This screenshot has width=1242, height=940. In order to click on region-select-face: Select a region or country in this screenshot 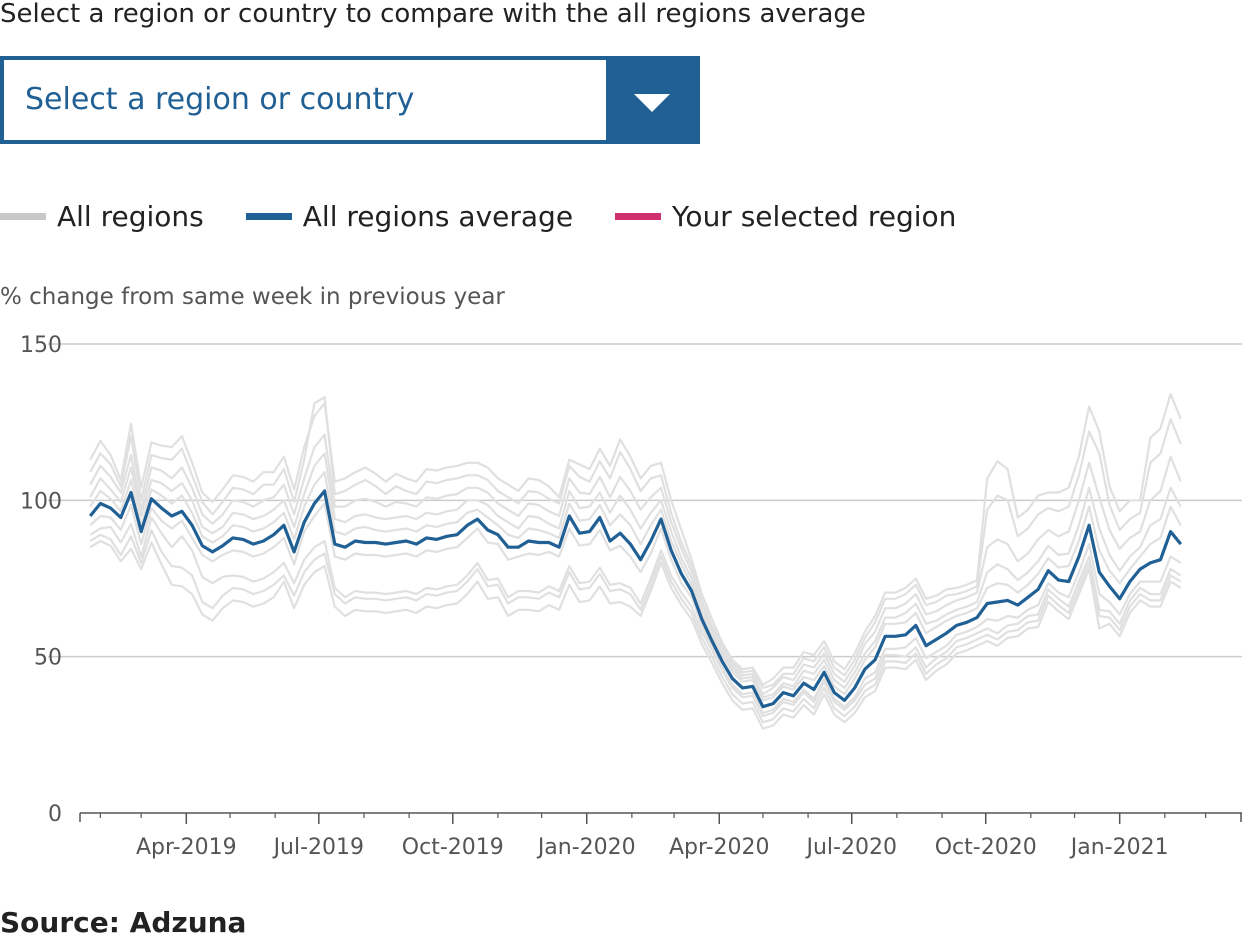, I will do `click(305, 100)`.